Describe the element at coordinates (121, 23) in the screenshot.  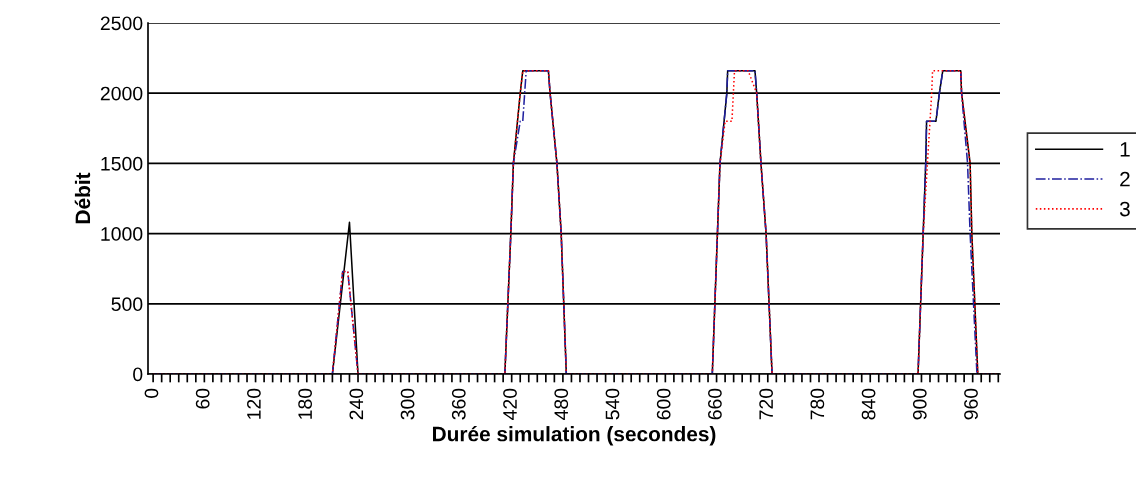
I see `y-tick-label: 2500` at that location.